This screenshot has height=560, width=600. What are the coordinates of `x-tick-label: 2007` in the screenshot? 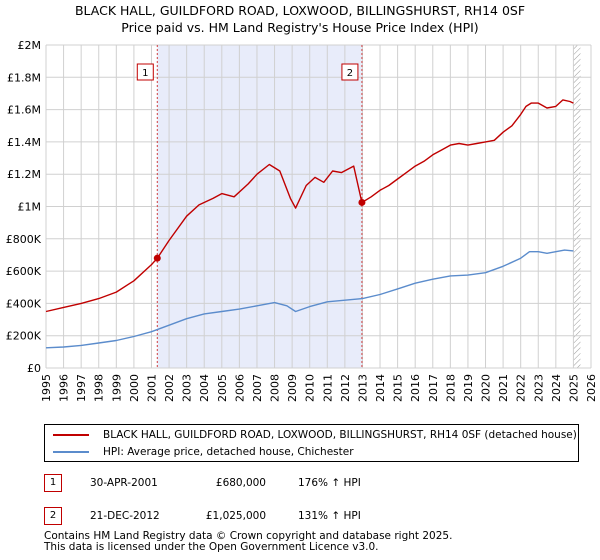 It's located at (257, 388).